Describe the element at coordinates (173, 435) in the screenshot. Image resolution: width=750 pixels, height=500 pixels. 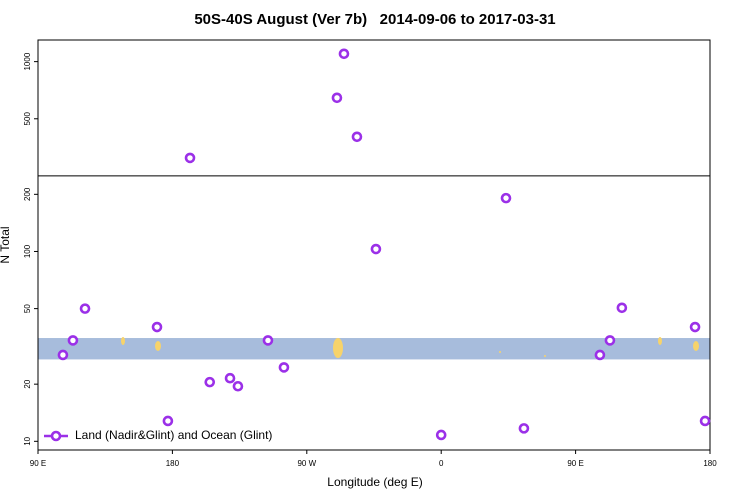
I see `legend-label: Land (Nadir&Glint) and Ocean (Glint)` at that location.